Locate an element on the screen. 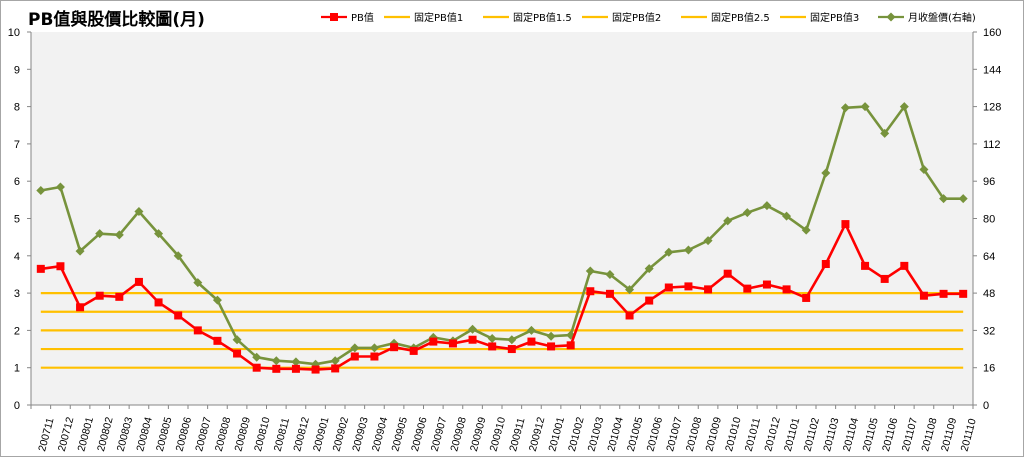  x-axis-tick-label: 200712 is located at coordinates (66, 434).